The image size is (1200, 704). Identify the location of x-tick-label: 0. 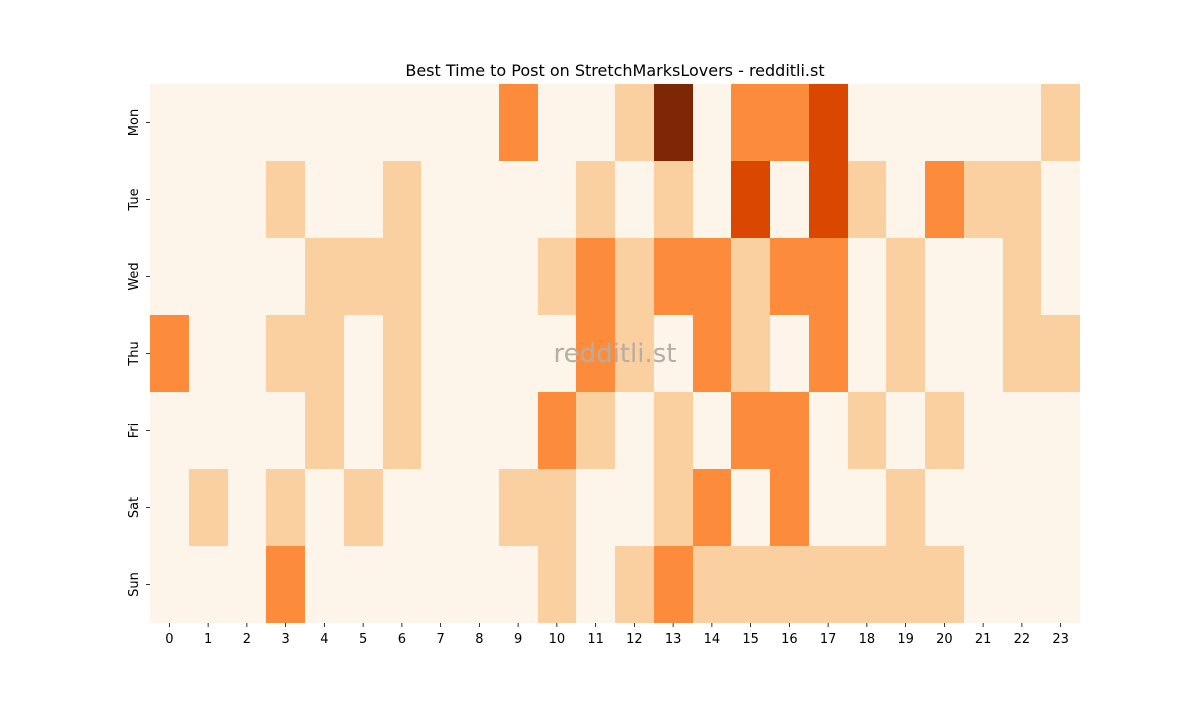
(169, 639).